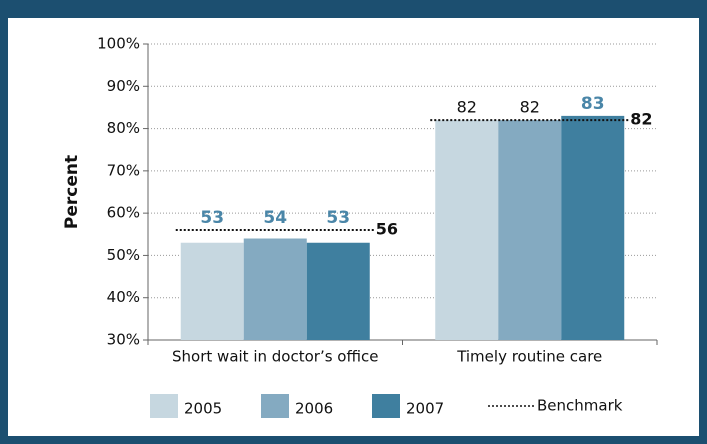 The image size is (707, 444). I want to click on x-tick-label: Short wait in doctor’s office, so click(275, 357).